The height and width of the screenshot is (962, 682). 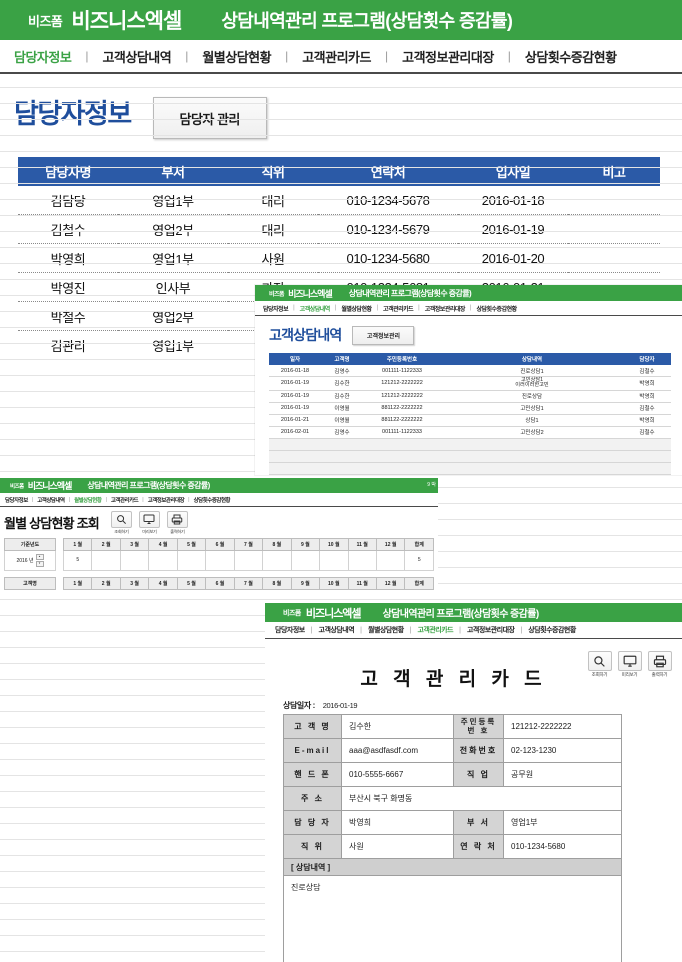 What do you see at coordinates (106, 583) in the screenshot?
I see `col-month-2: 2 월` at bounding box center [106, 583].